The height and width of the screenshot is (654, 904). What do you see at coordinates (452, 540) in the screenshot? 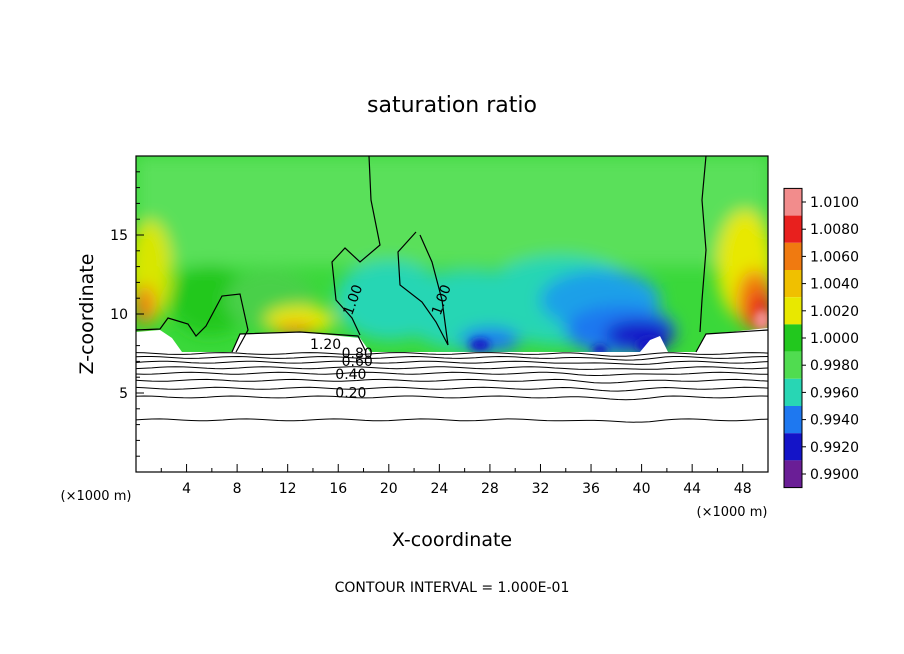
I see `x-axis-label: X-coordinate` at bounding box center [452, 540].